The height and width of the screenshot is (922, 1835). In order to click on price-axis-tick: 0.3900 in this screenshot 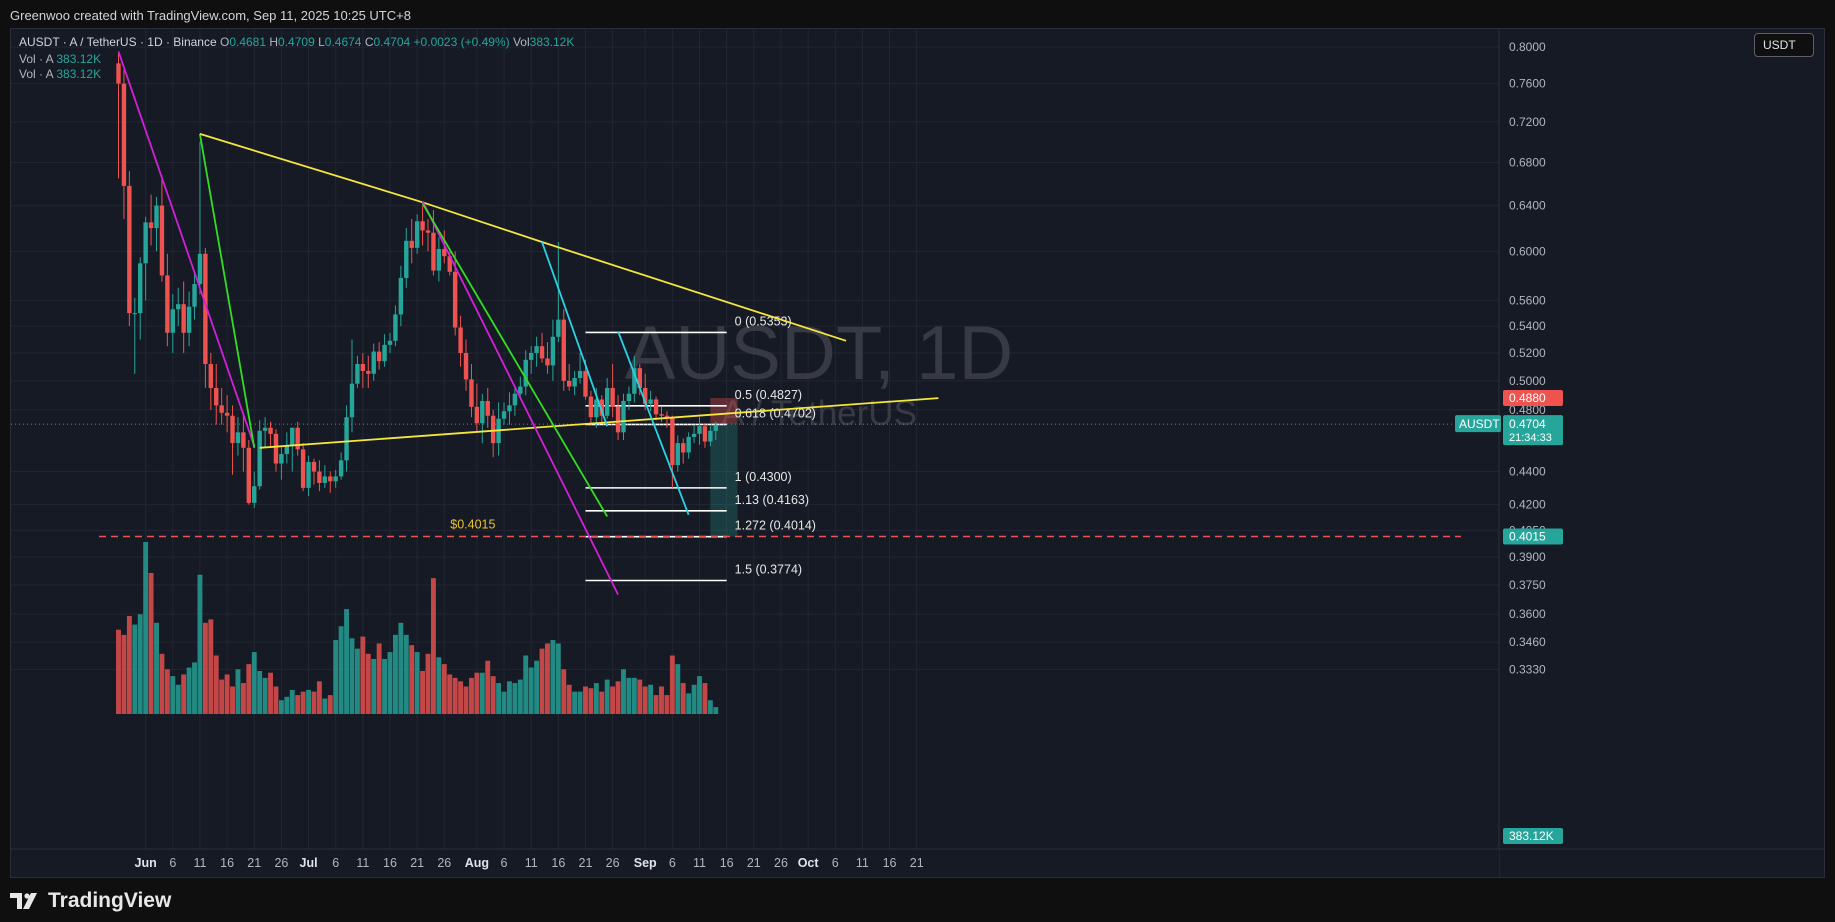, I will do `click(1527, 557)`.